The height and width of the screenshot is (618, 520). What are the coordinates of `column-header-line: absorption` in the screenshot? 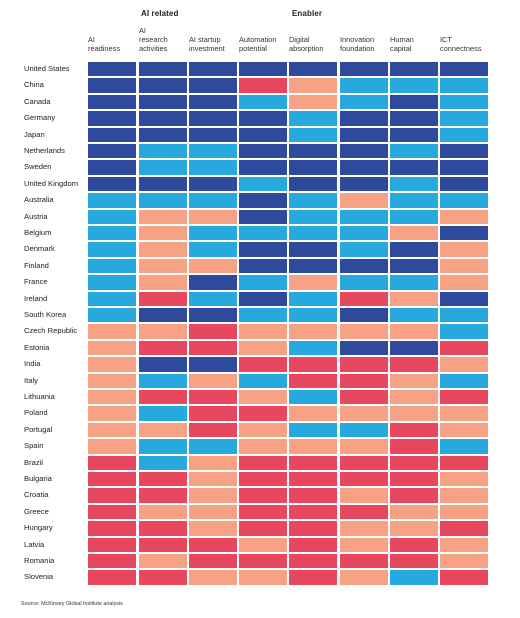 It's located at (306, 49).